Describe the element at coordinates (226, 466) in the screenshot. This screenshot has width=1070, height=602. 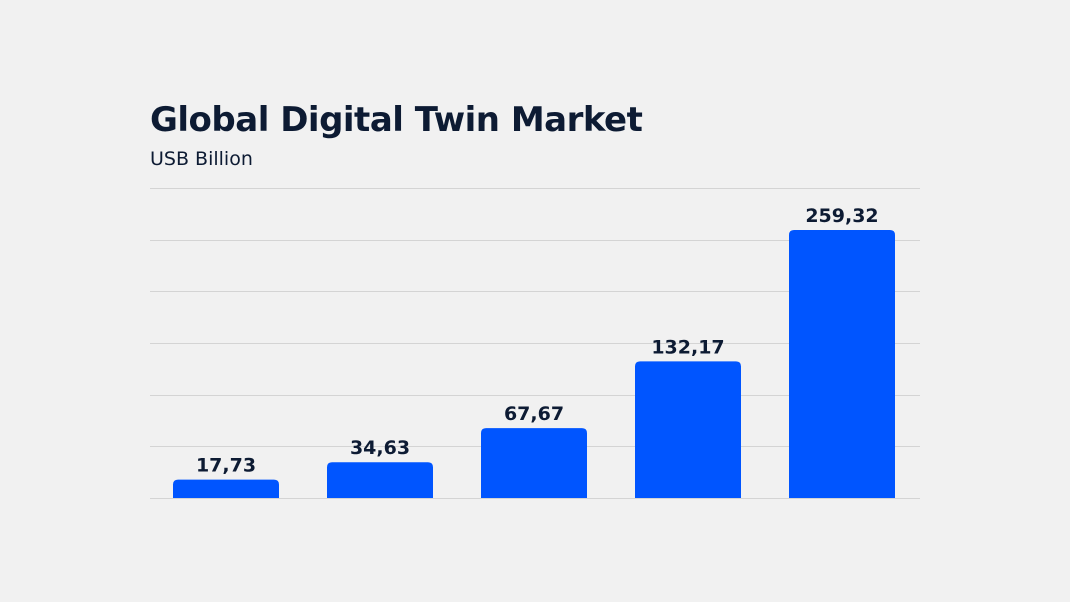
I see `bar-value-label: 17,73` at that location.